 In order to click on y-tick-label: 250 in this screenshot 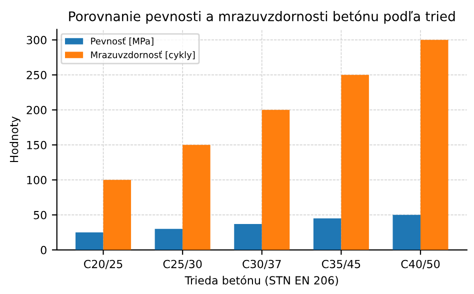, I will do `click(36, 75)`.